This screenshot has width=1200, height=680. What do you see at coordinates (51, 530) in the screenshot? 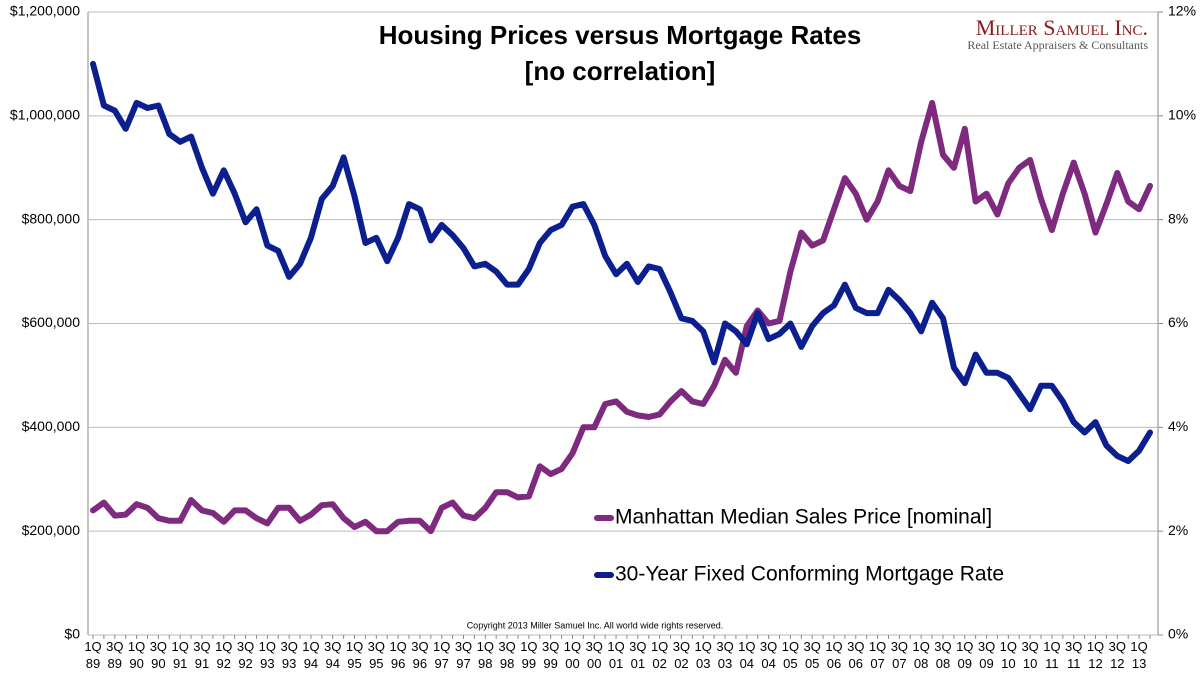
I see `y-tick-label: $200,000` at bounding box center [51, 530].